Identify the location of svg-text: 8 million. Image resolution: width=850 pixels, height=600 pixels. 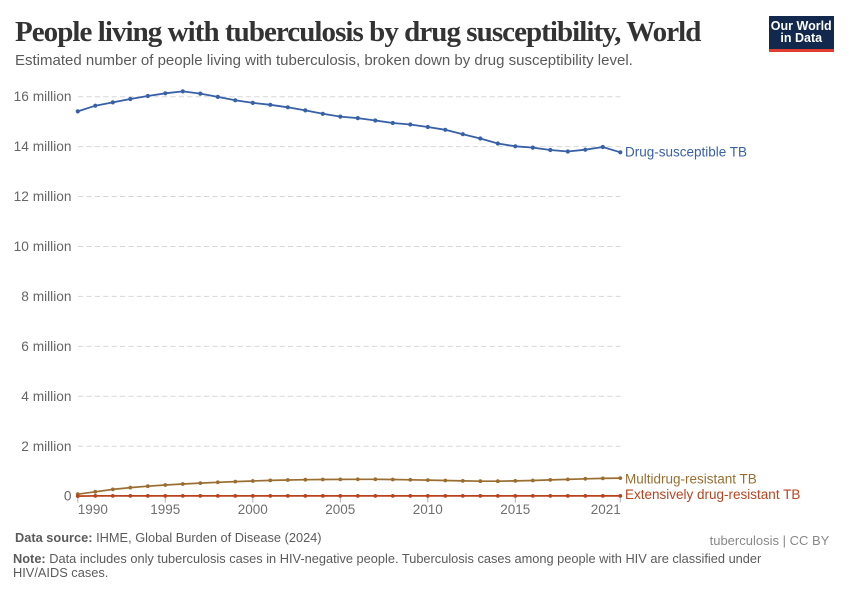
(46, 296).